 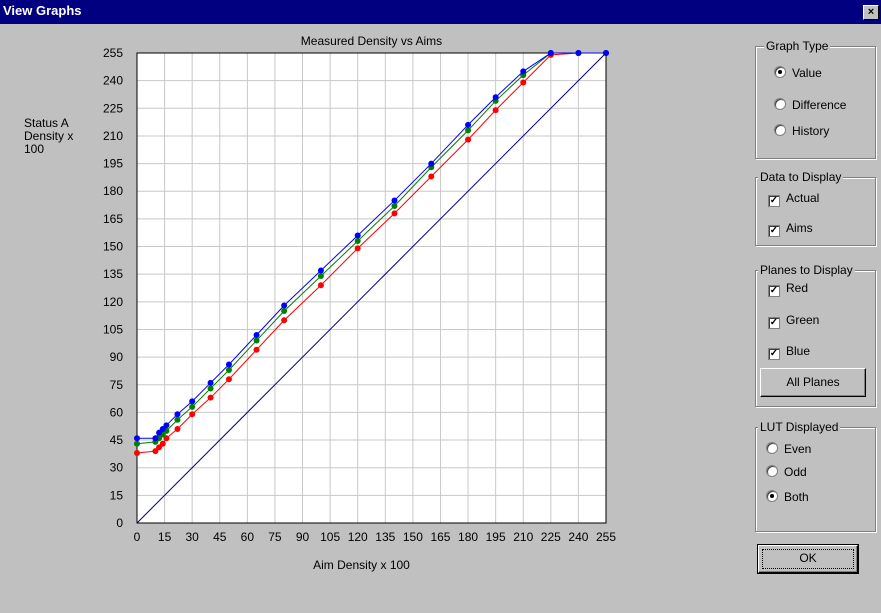 I want to click on actual-checkbox-option: ✓ Actual, so click(x=793, y=198).